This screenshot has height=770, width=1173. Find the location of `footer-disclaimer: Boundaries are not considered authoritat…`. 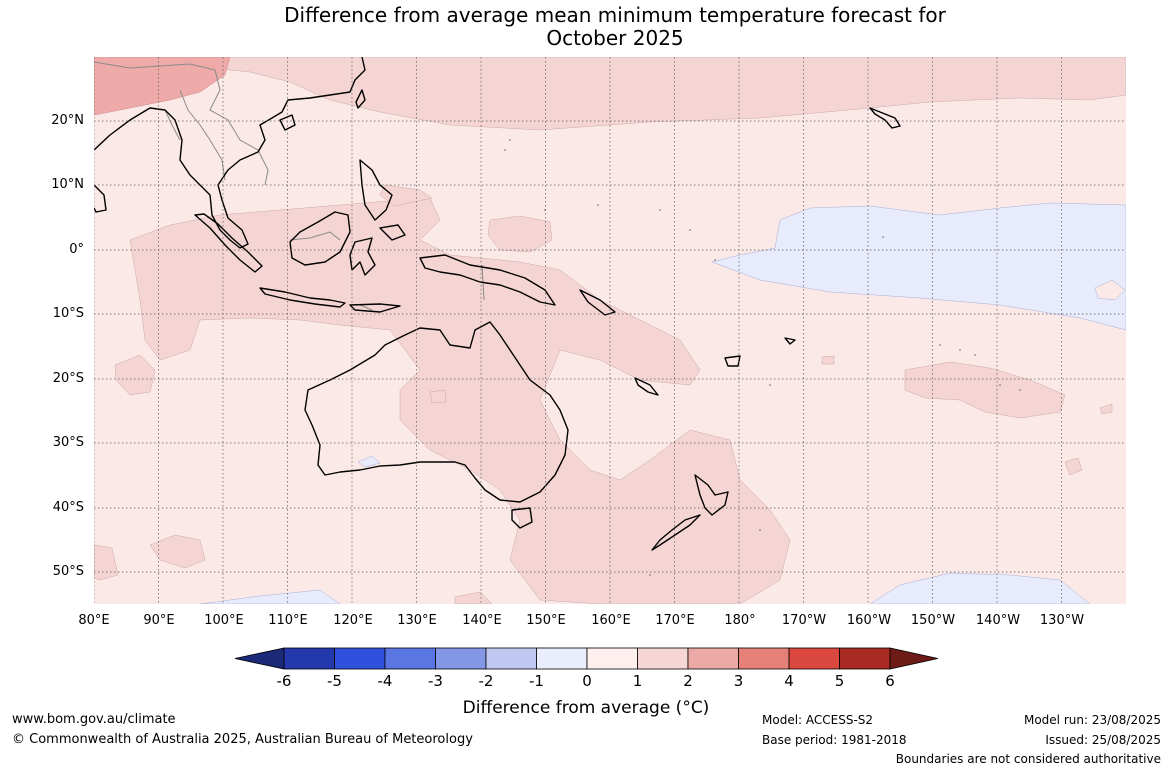

footer-disclaimer: Boundaries are not considered authoritat… is located at coordinates (1028, 759).